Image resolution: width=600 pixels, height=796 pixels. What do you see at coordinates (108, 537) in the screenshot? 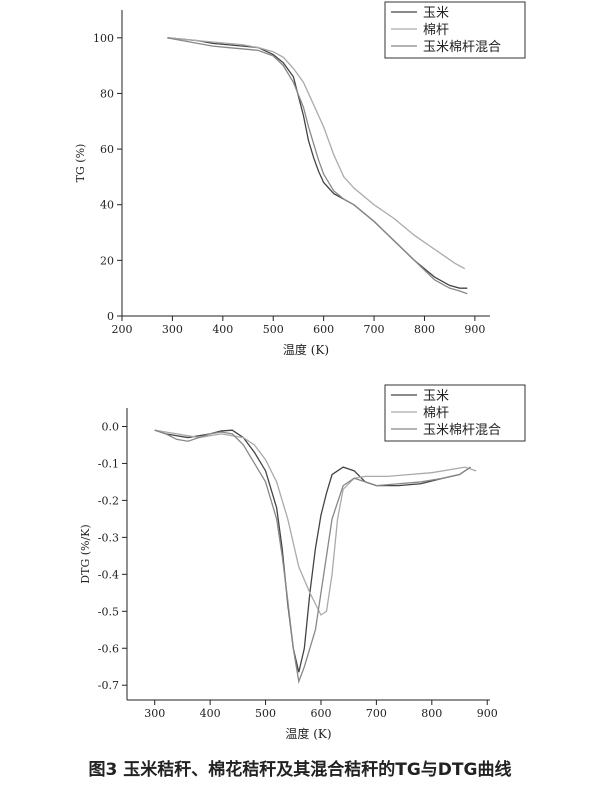
I see `y-tick-label: -0.3` at bounding box center [108, 537].